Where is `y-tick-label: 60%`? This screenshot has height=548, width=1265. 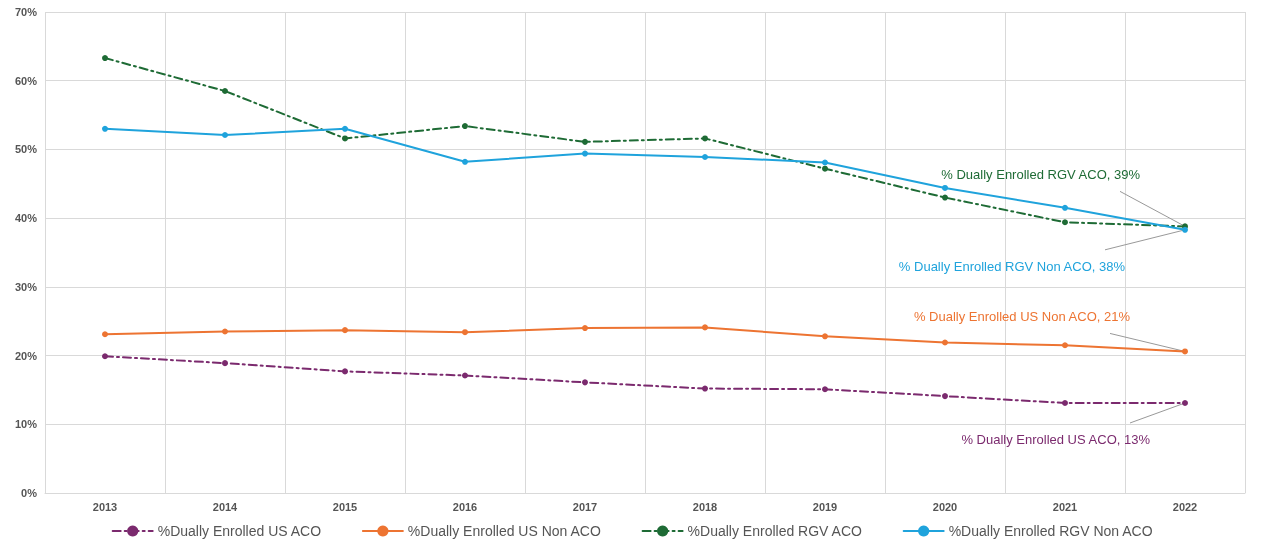 y-tick-label: 60% is located at coordinates (26, 80).